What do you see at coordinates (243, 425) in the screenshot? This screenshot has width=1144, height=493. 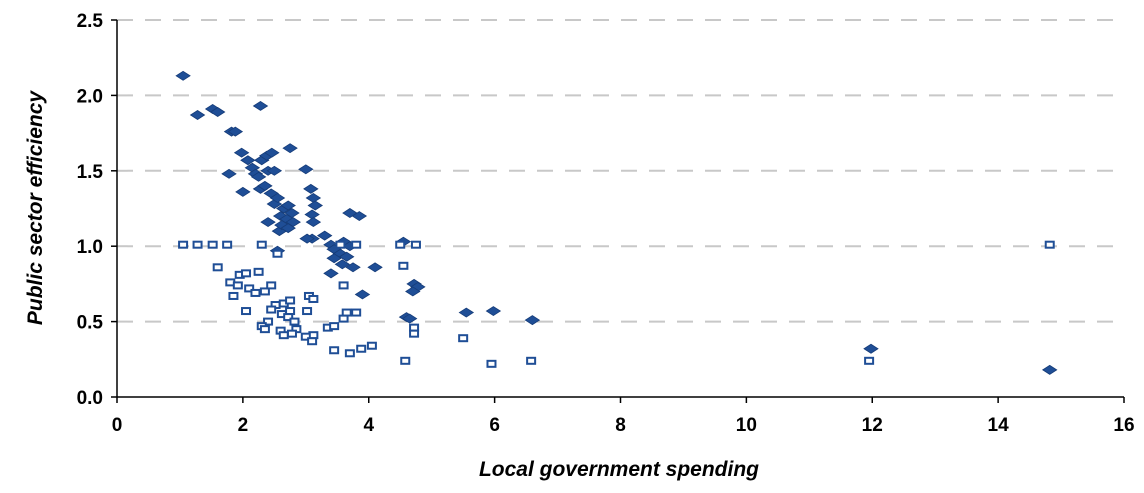 I see `x-tick-label: 2` at bounding box center [243, 425].